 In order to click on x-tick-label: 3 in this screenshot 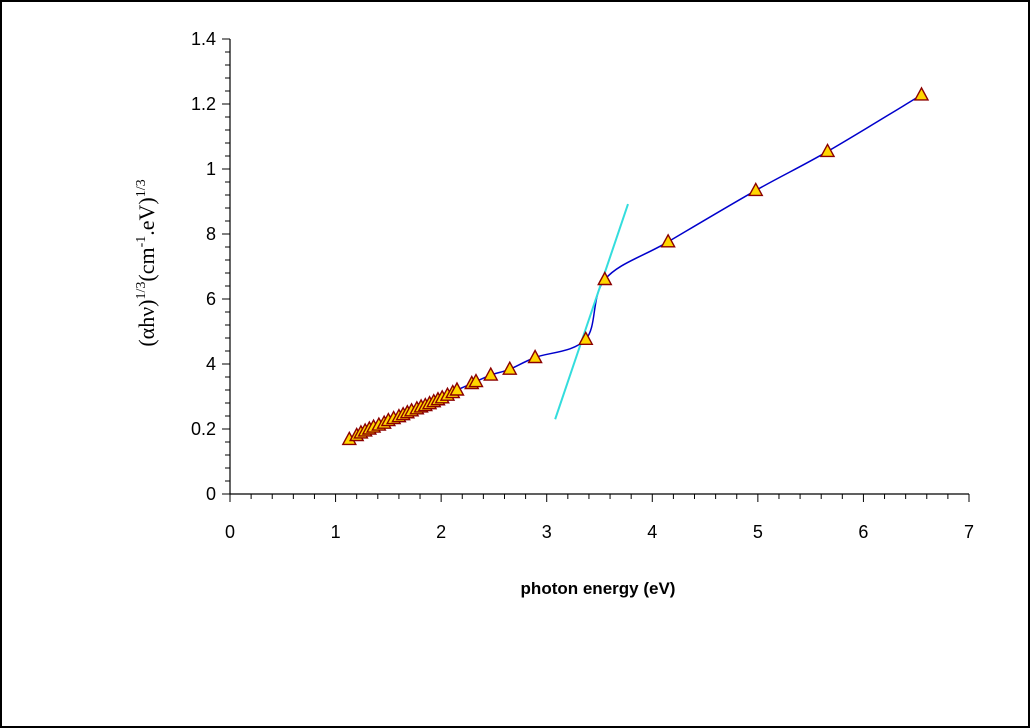, I will do `click(547, 532)`.